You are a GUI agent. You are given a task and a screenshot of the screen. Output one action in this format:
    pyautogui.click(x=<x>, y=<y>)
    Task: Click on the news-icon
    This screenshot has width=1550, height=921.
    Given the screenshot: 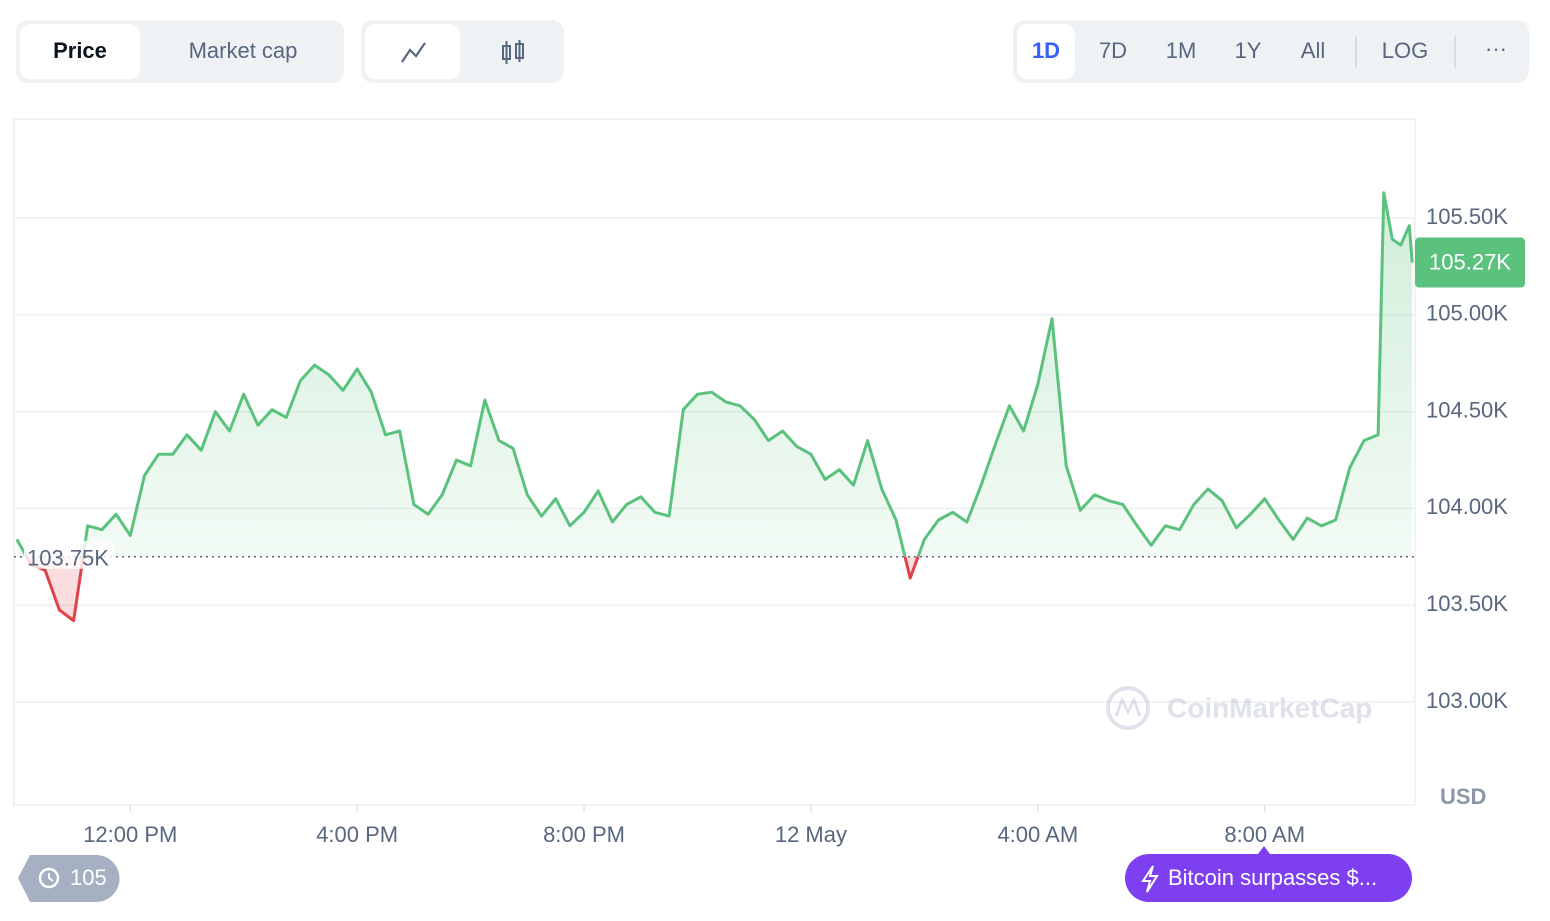 What is the action you would take?
    pyautogui.click(x=1150, y=879)
    